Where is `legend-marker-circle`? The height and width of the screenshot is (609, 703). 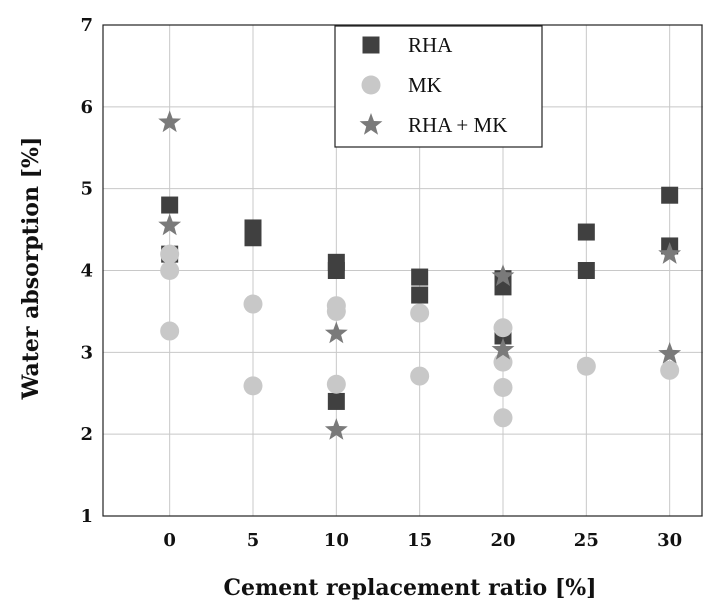 legend-marker-circle is located at coordinates (371, 85).